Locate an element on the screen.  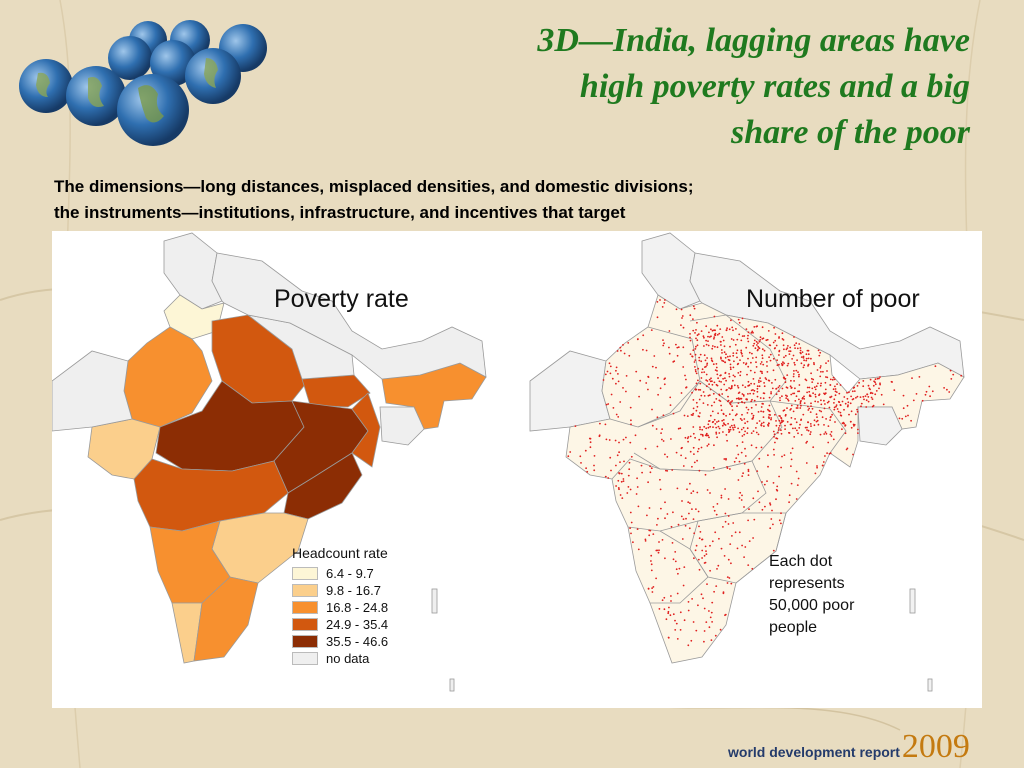
region-west-bengal is located at coordinates (366, 430).